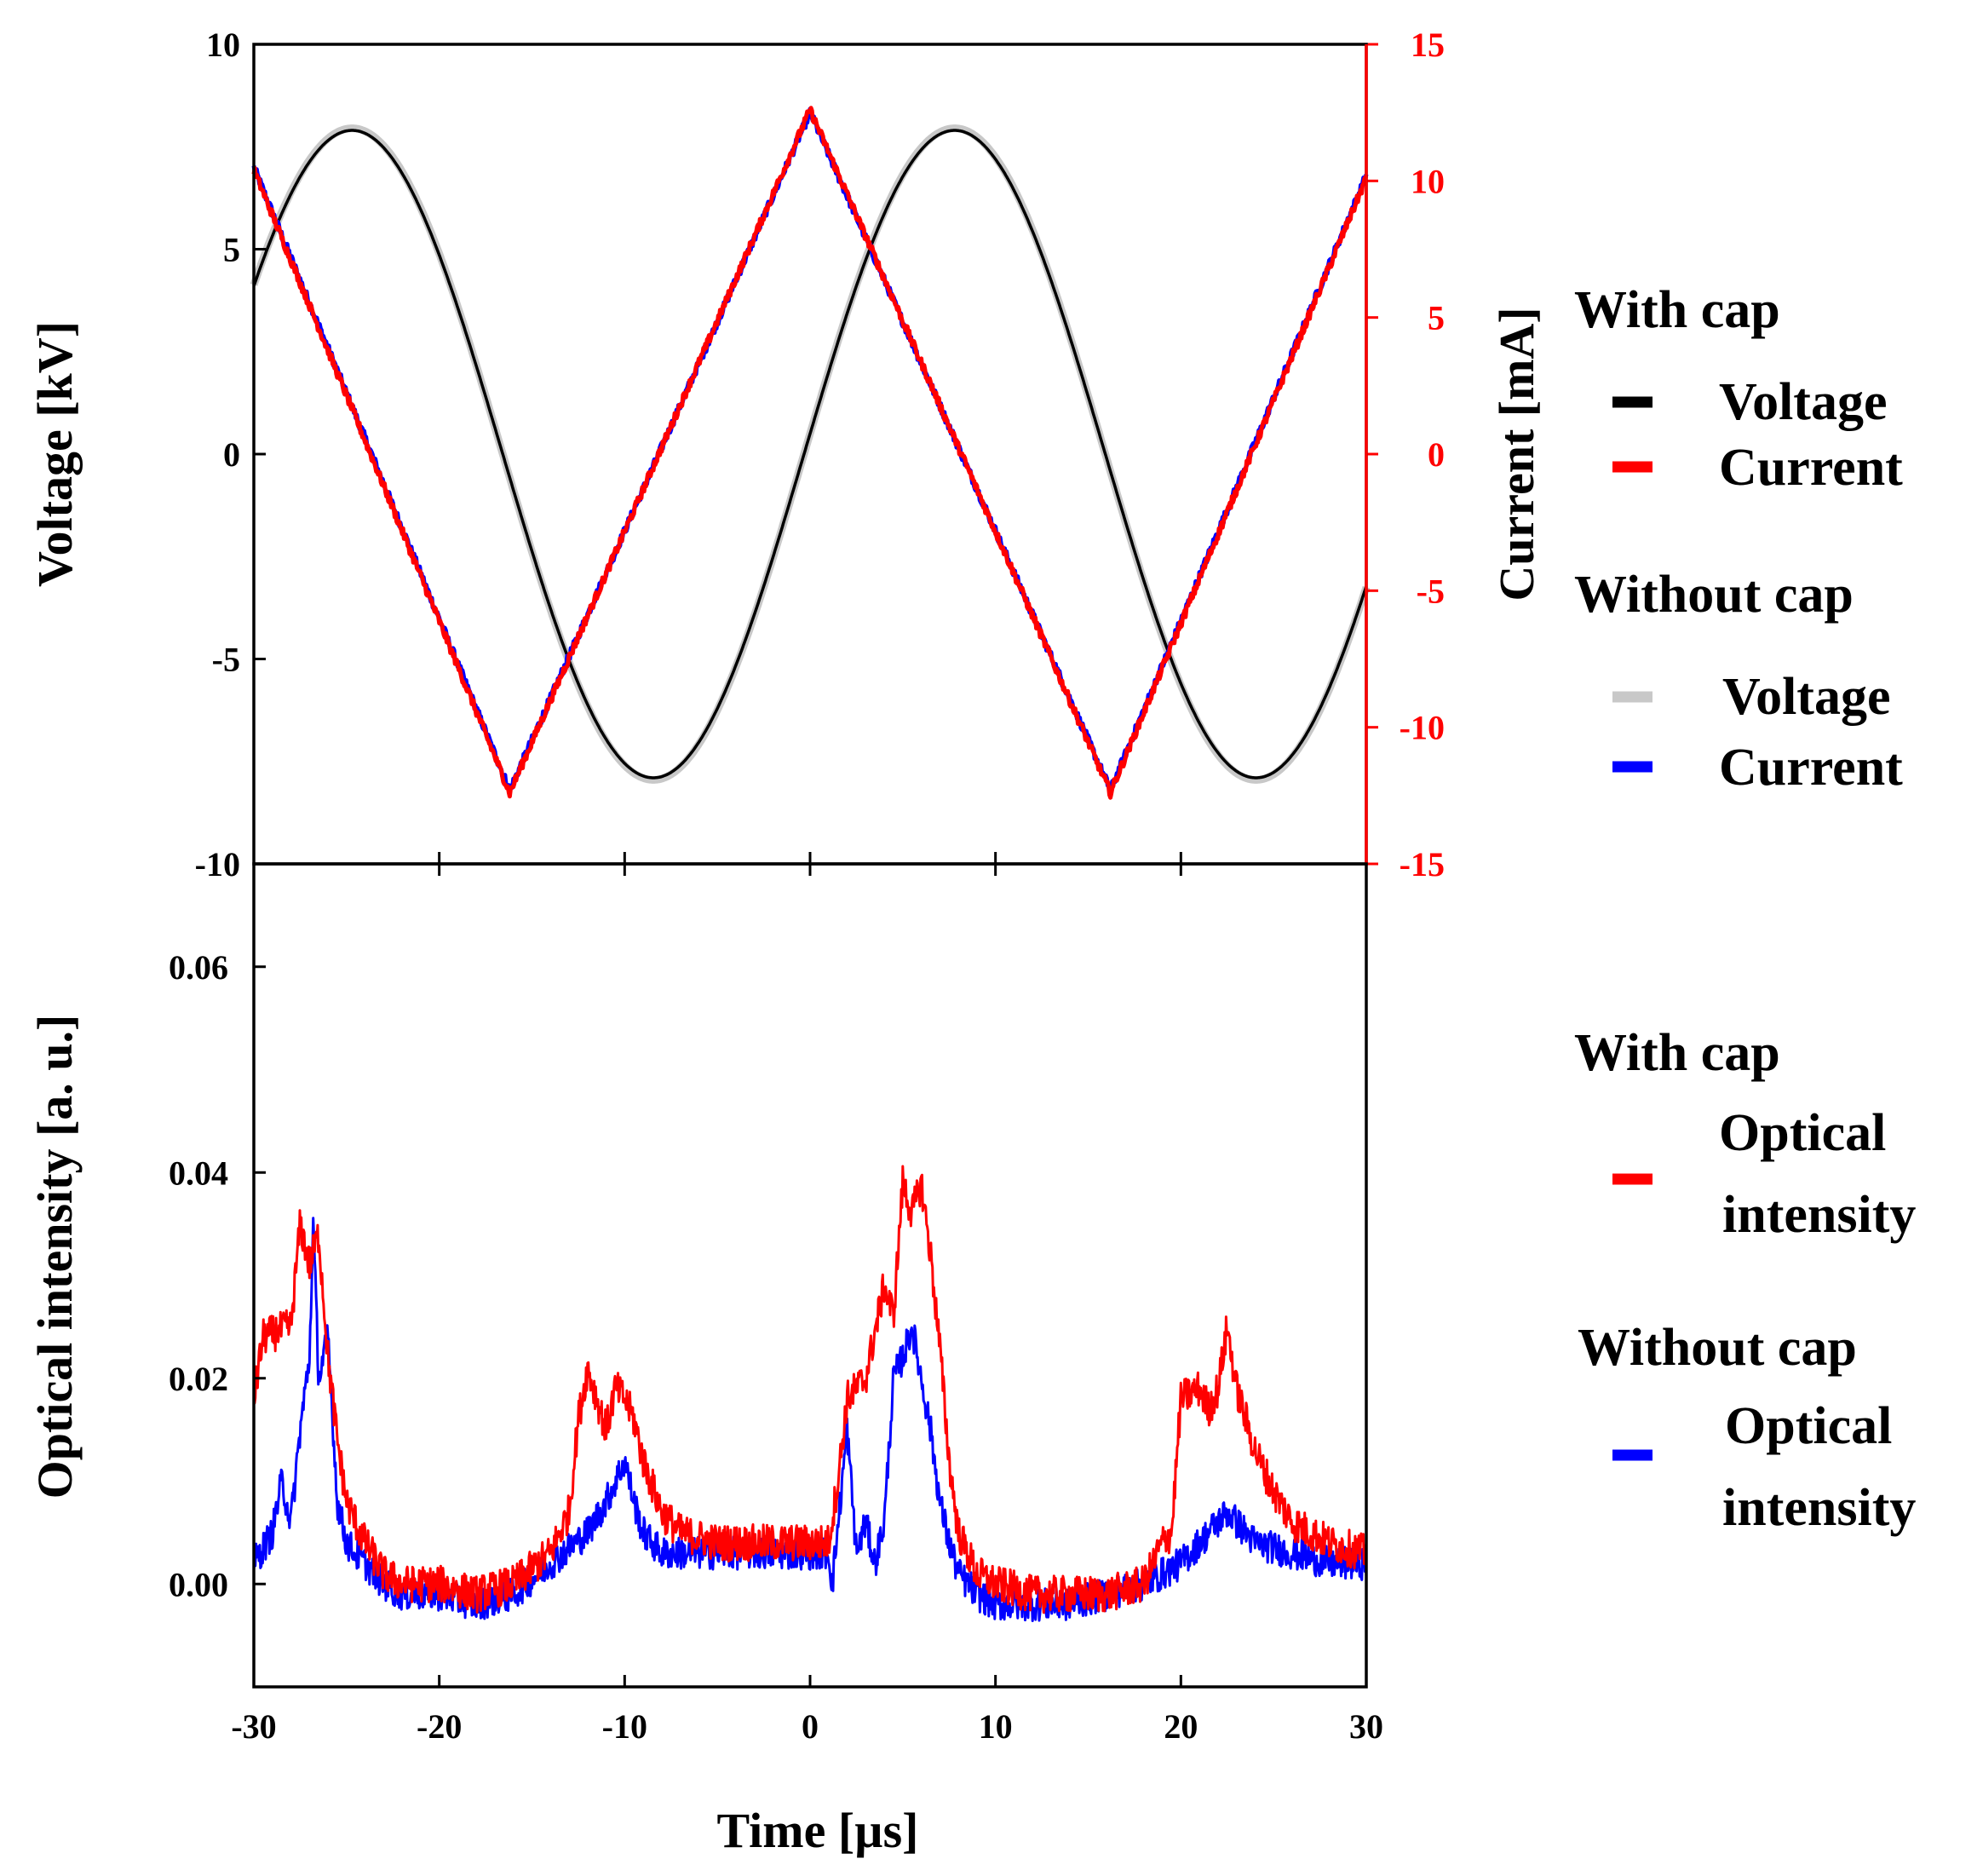 Image resolution: width=1983 pixels, height=1876 pixels. What do you see at coordinates (439, 1727) in the screenshot?
I see `time-tick-label: -20` at bounding box center [439, 1727].